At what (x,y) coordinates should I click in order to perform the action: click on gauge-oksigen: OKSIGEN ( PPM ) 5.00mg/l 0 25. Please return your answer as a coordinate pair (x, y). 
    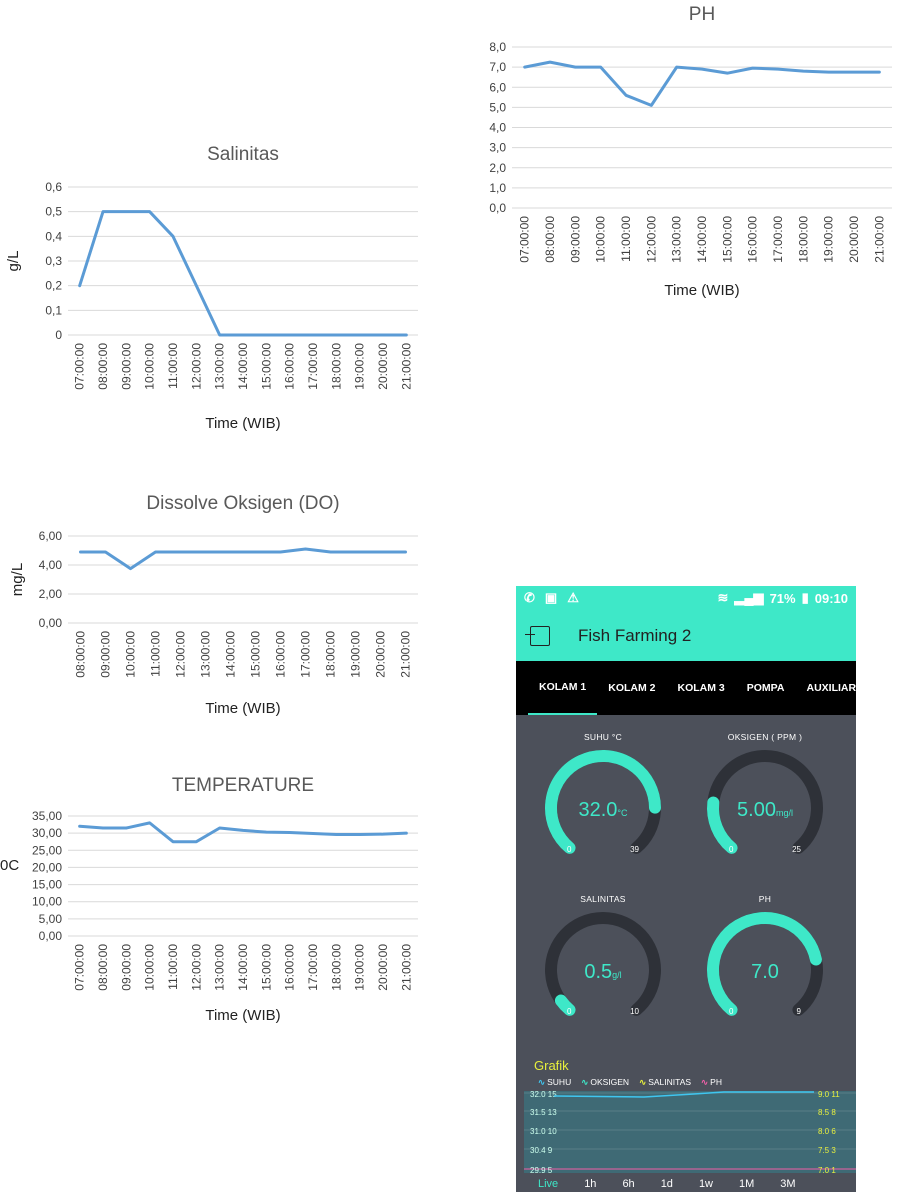
    Looking at the image, I should click on (765, 799).